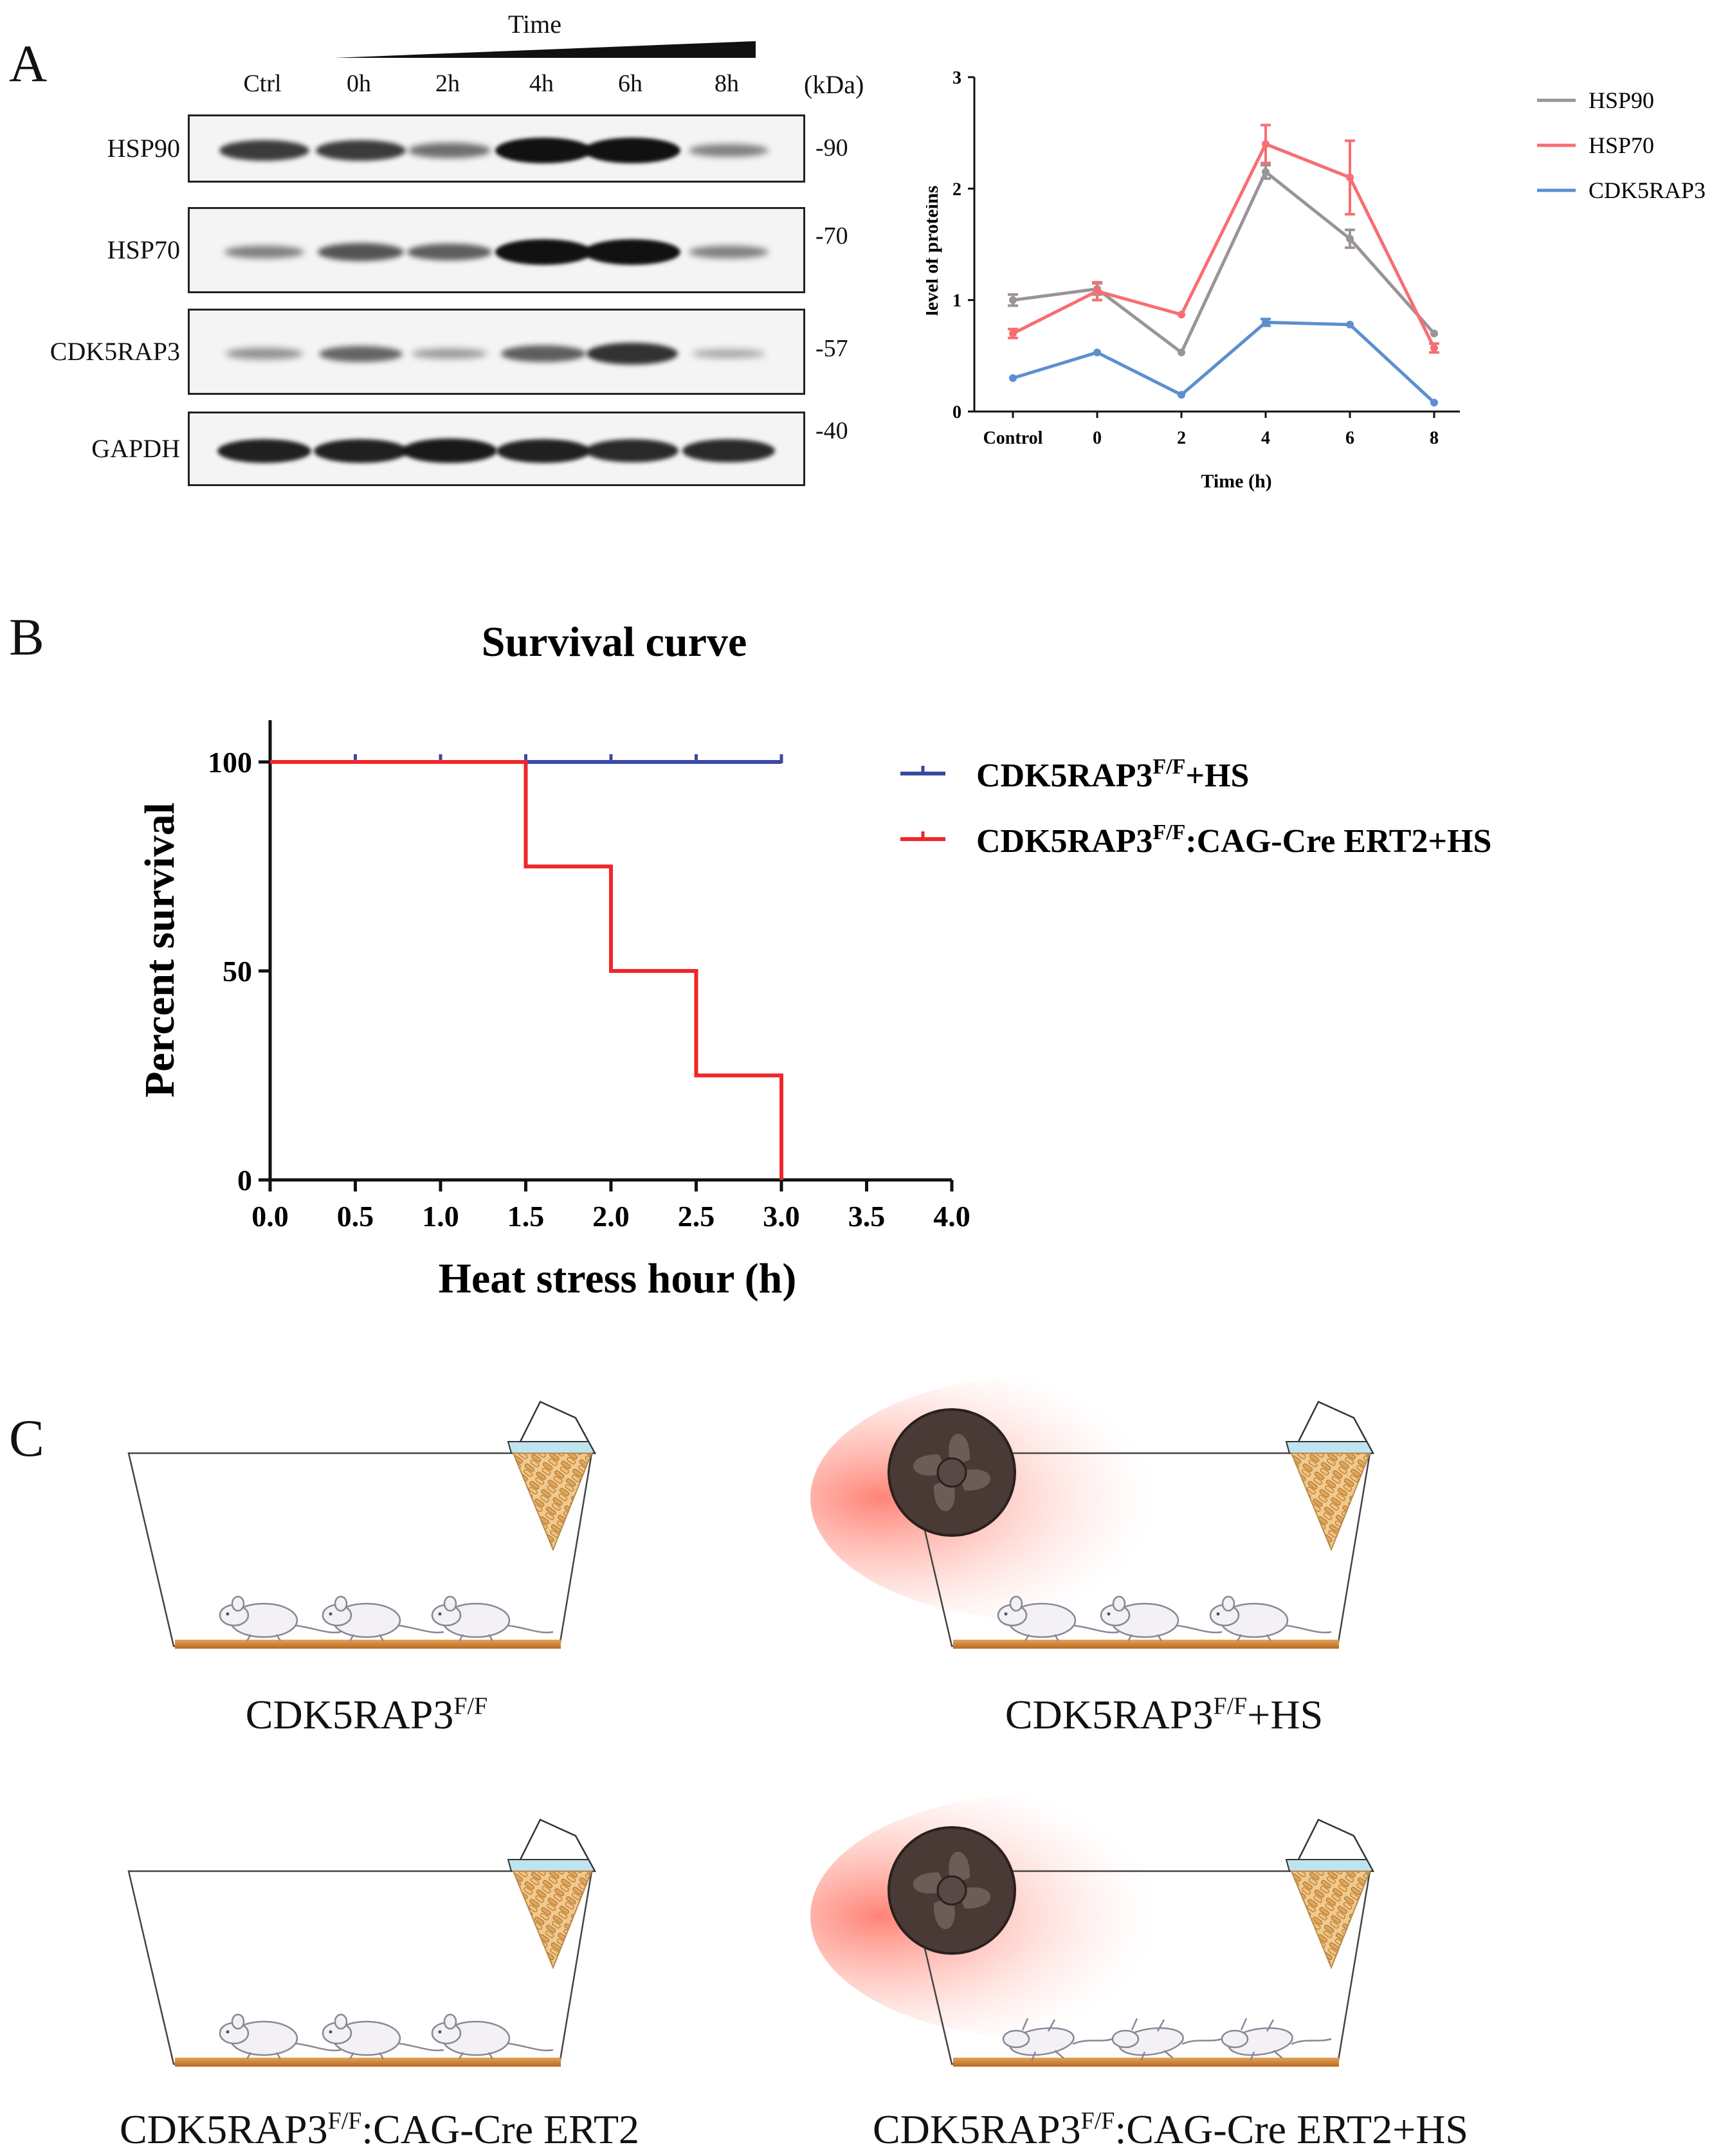 Image resolution: width=1730 pixels, height=2156 pixels. I want to click on y-tick-label: 50, so click(237, 971).